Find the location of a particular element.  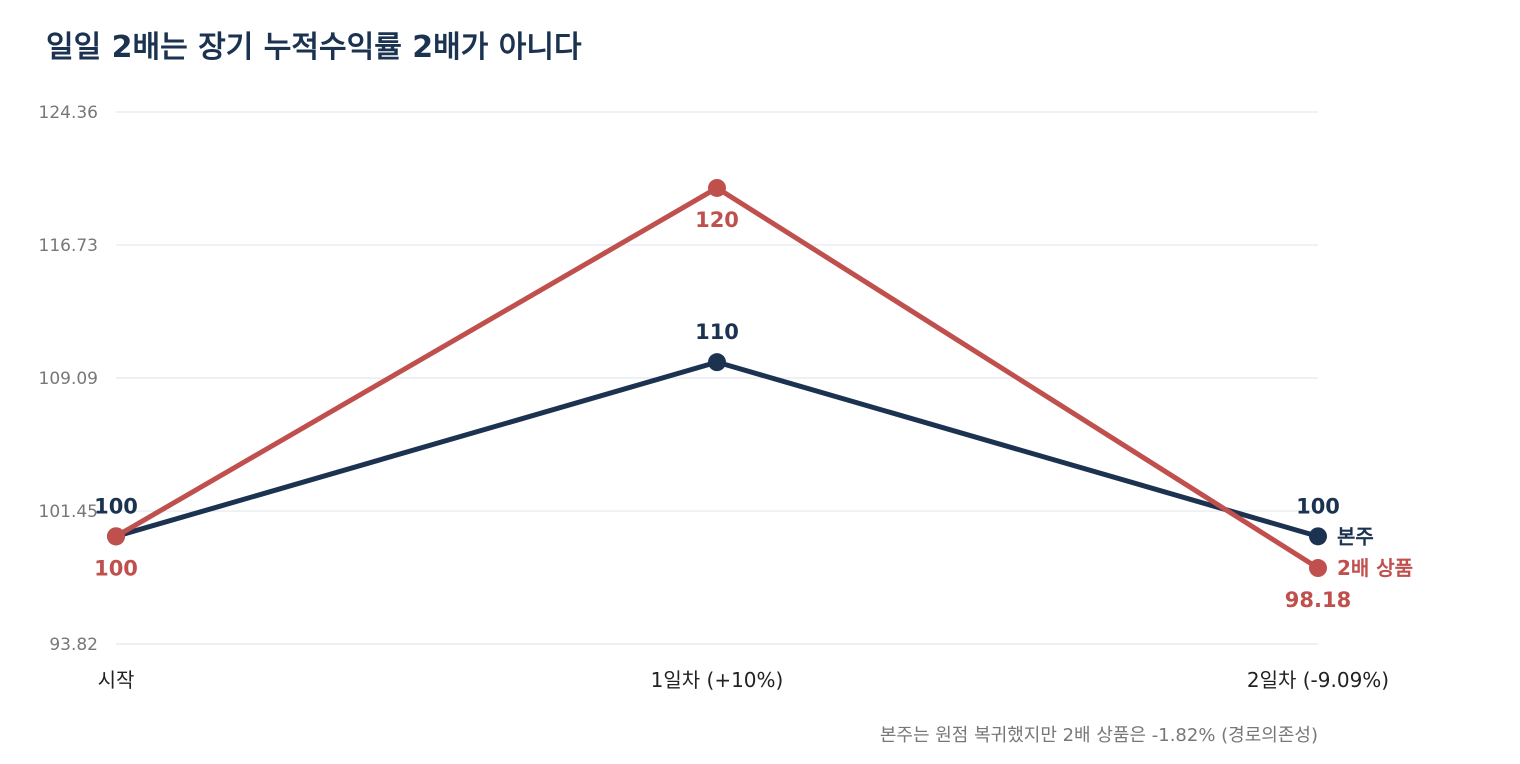

series-name-label: 2배 상품 is located at coordinates (1375, 568).